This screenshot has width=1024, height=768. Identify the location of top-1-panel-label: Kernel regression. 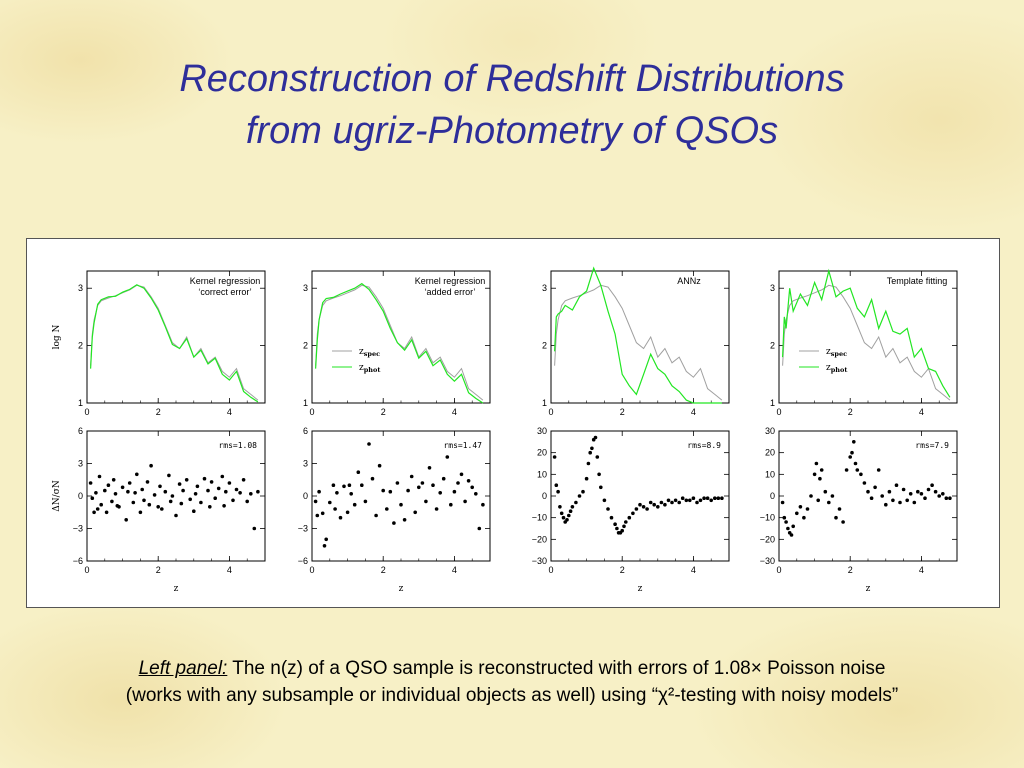
(225, 281).